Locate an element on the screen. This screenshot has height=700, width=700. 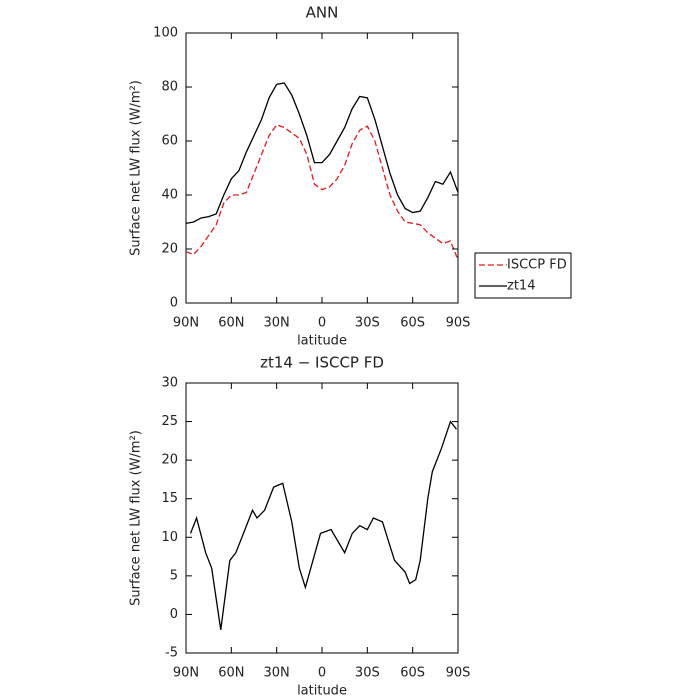
chart-title: ANN is located at coordinates (322, 13).